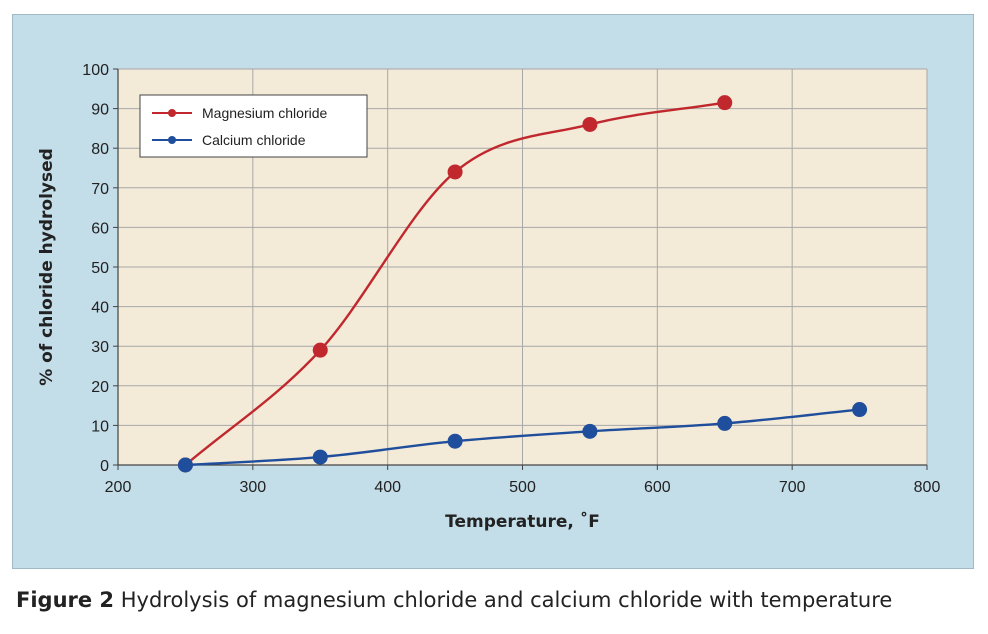  I want to click on y-axis-ticks: 0 10 20 30 40 50 60 70 80 90 100, so click(100, 268).